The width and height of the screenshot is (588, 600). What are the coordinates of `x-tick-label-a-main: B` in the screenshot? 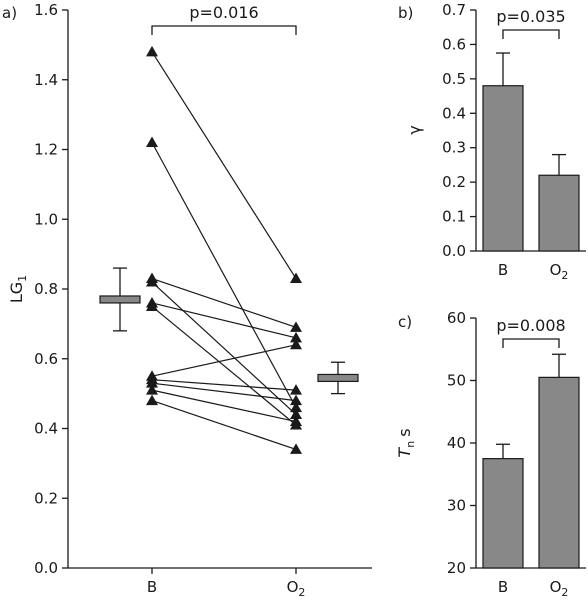 It's located at (152, 587).